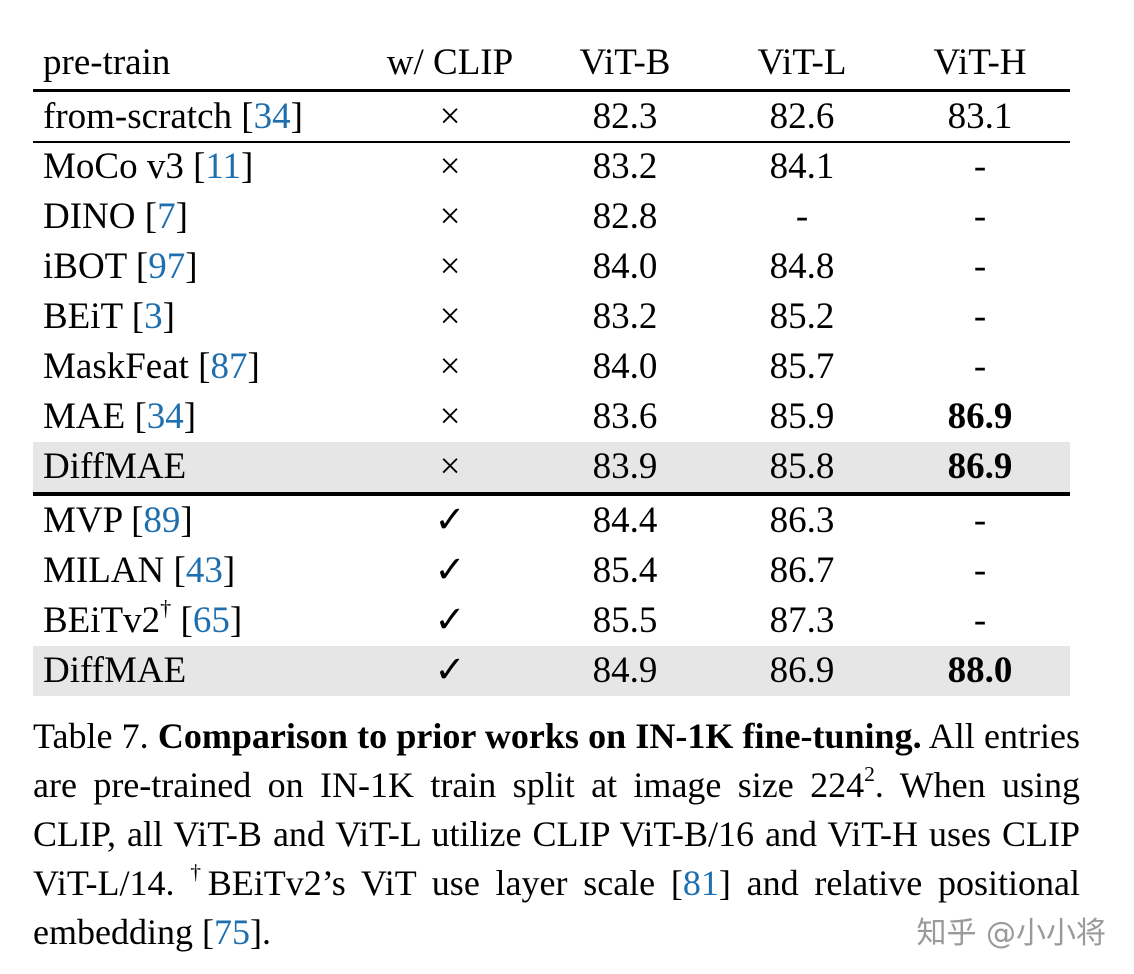 The width and height of the screenshot is (1134, 974). What do you see at coordinates (199, 871) in the screenshot?
I see `sup-text: †` at bounding box center [199, 871].